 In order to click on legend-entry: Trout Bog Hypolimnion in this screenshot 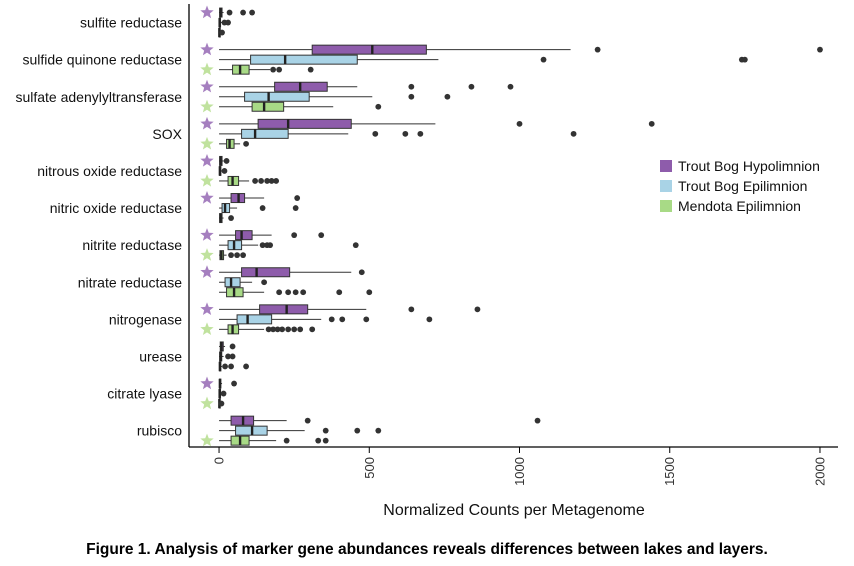, I will do `click(749, 166)`.